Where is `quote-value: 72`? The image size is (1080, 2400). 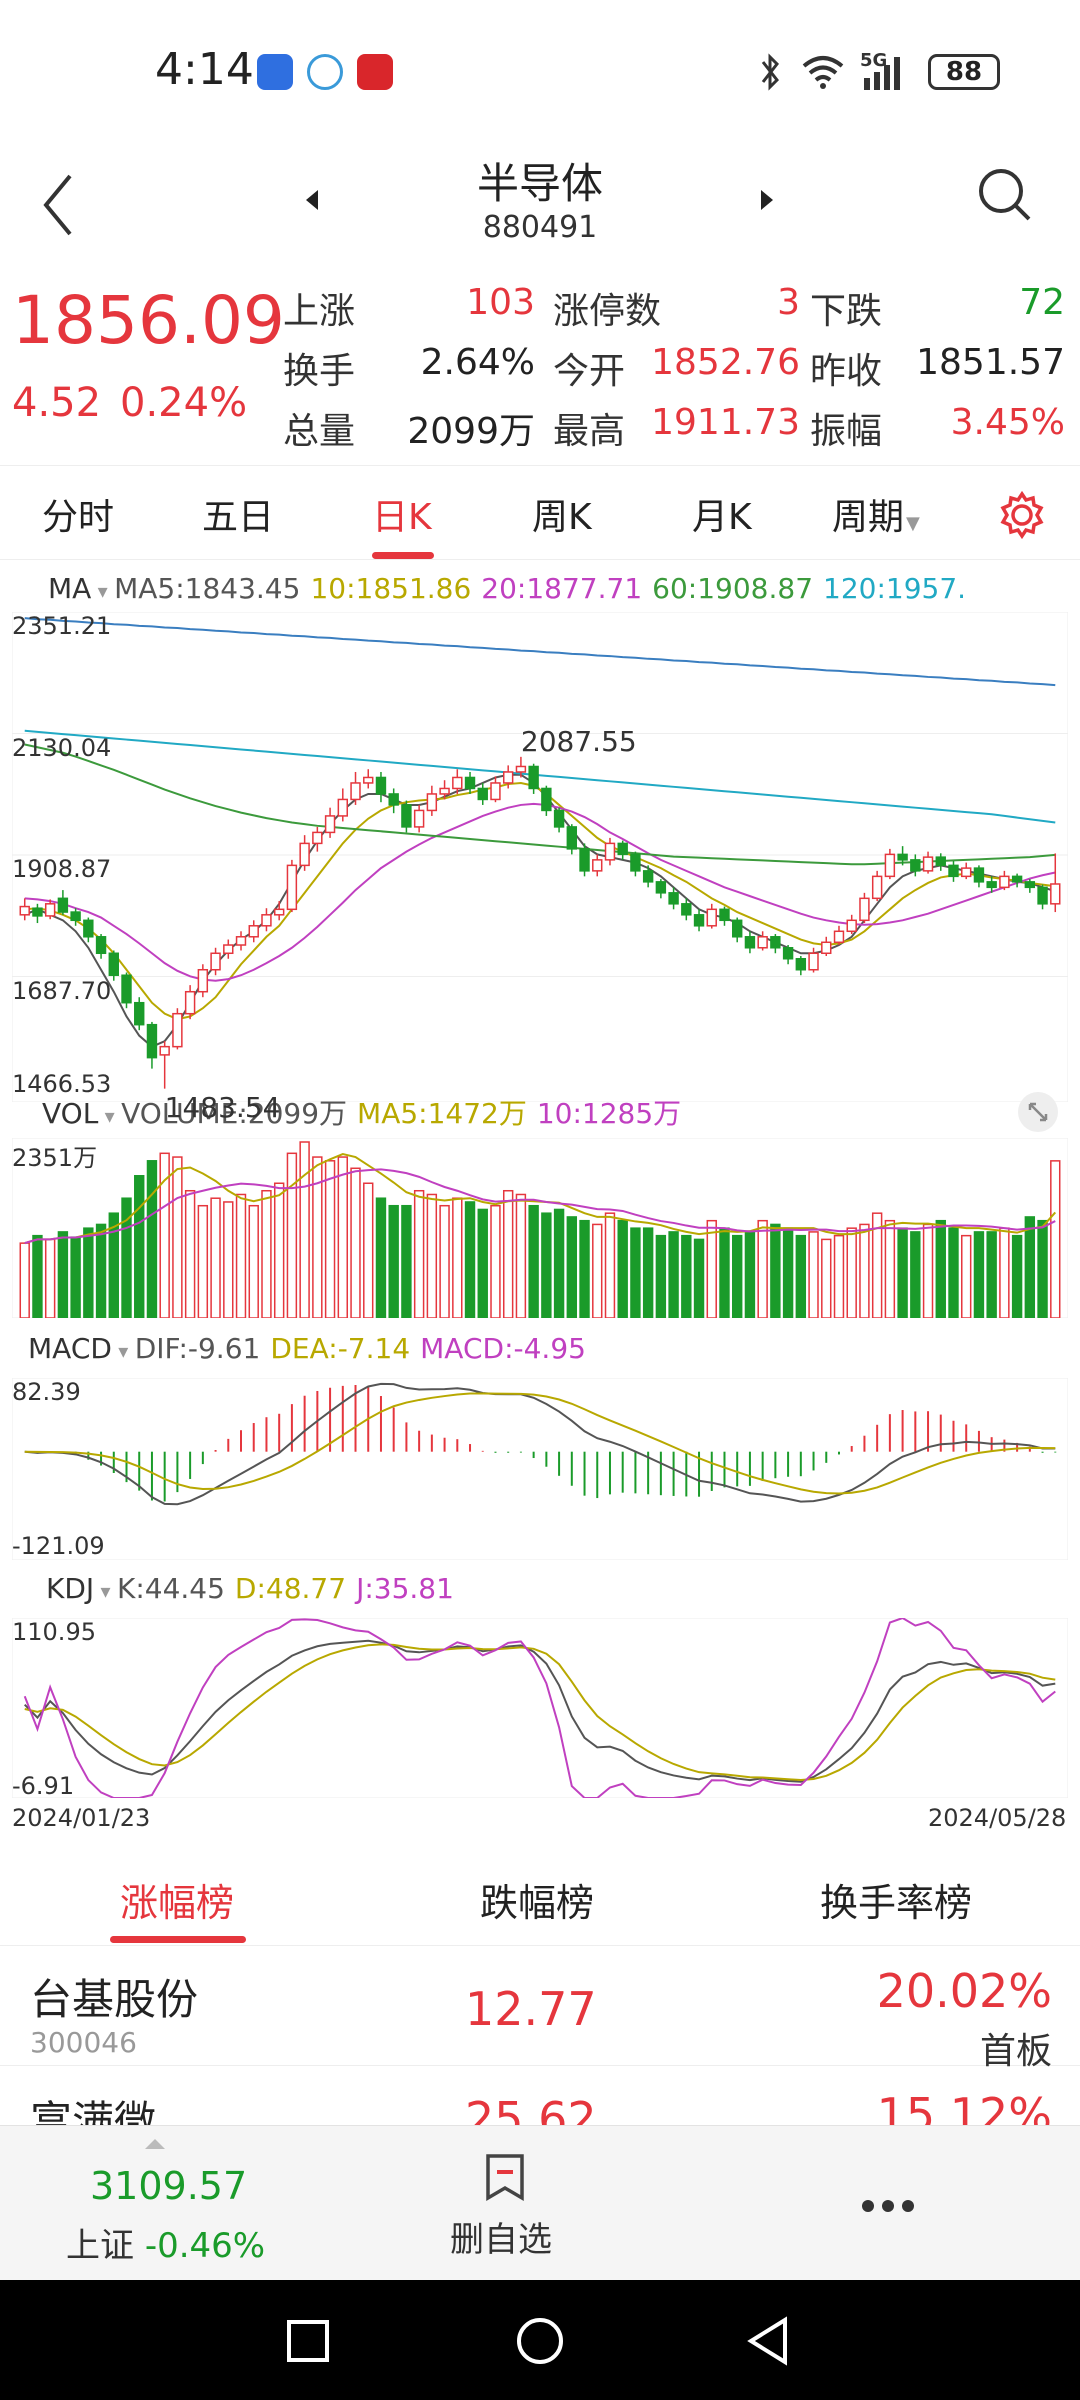 quote-value: 72 is located at coordinates (1042, 302).